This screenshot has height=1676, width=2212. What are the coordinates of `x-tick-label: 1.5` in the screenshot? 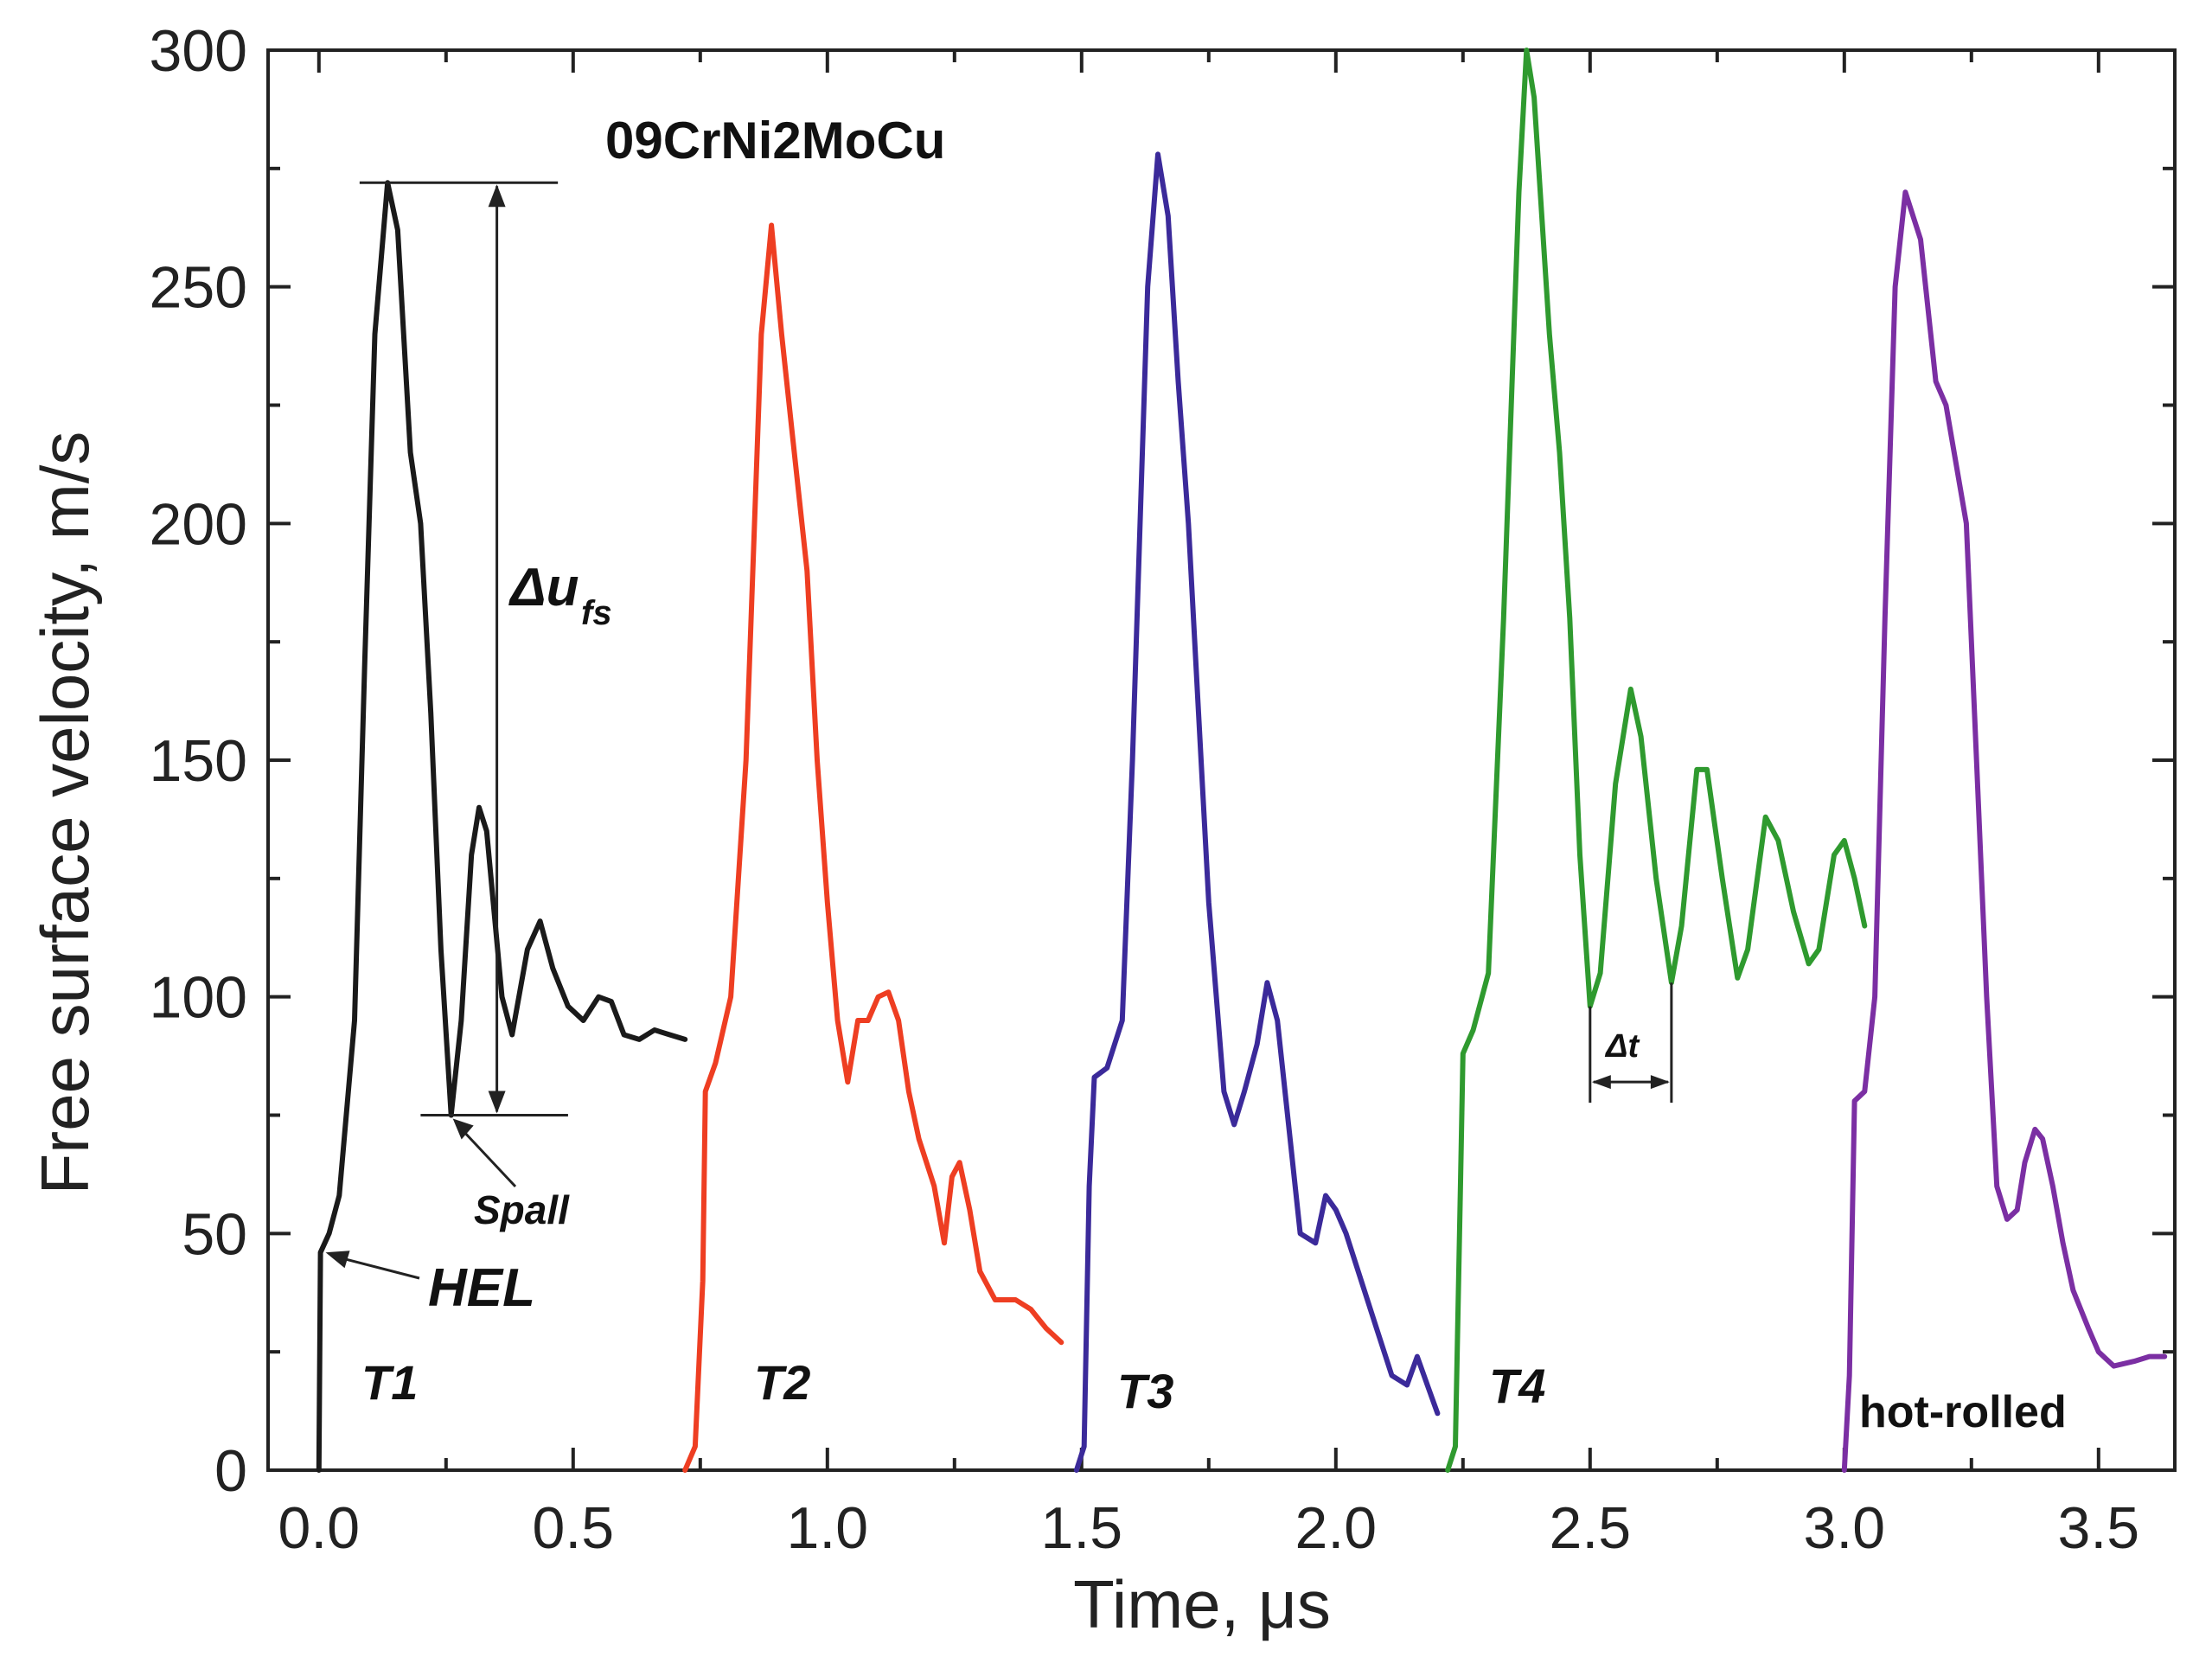 It's located at (1082, 1528).